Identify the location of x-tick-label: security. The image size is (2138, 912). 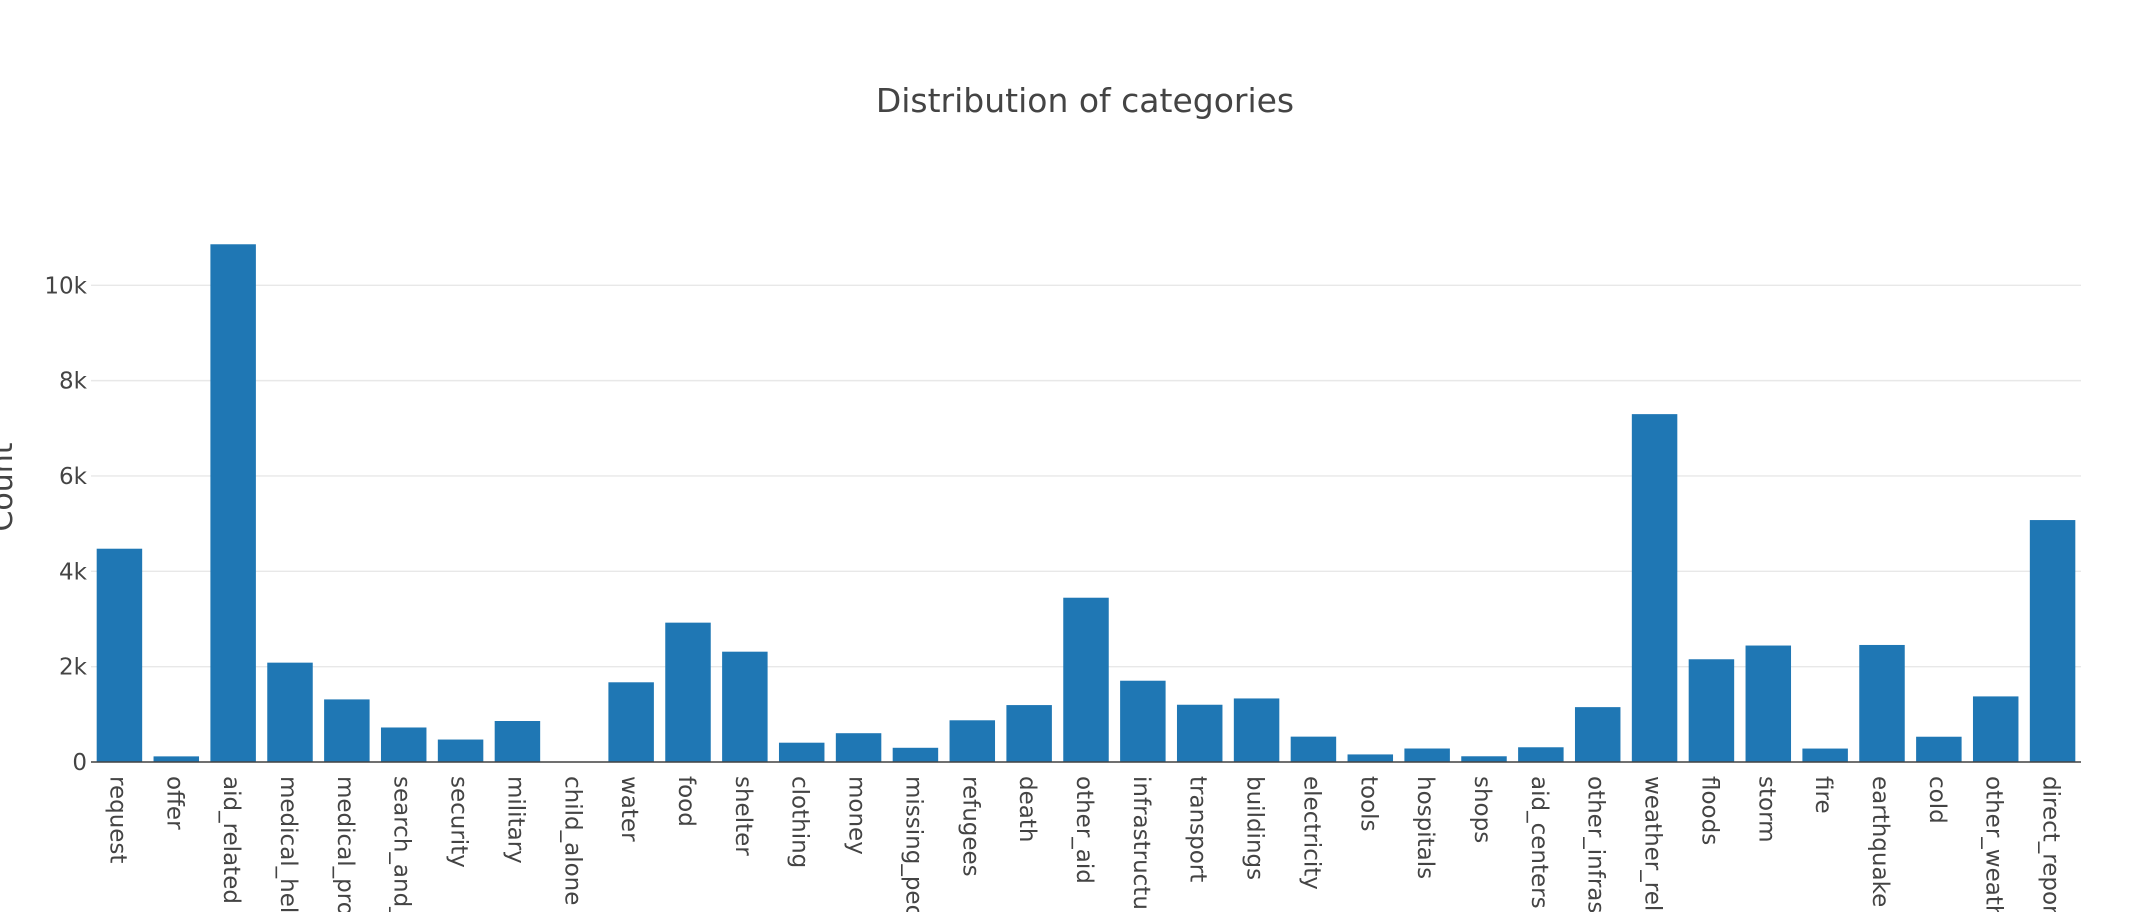
(459, 822).